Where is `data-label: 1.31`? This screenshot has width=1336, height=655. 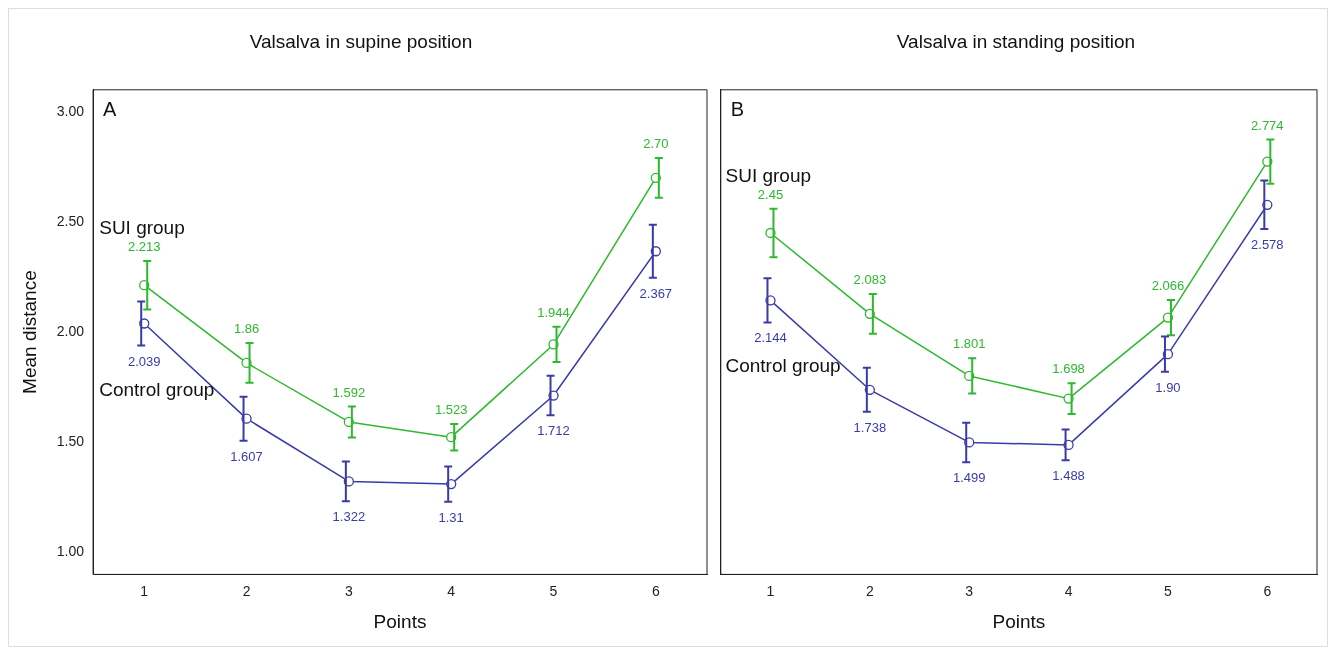
data-label: 1.31 is located at coordinates (451, 517).